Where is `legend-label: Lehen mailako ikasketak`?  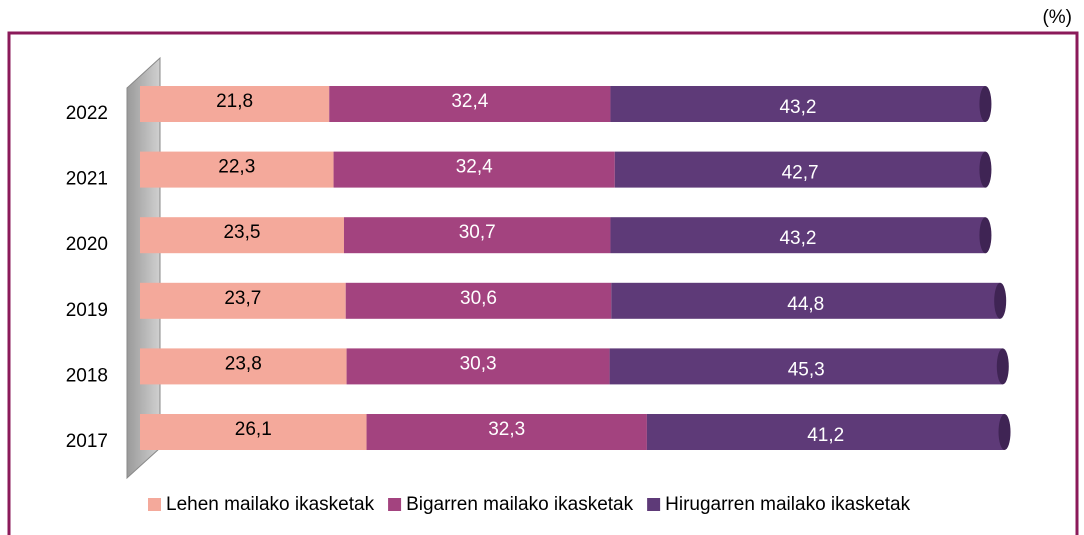 legend-label: Lehen mailako ikasketak is located at coordinates (270, 504).